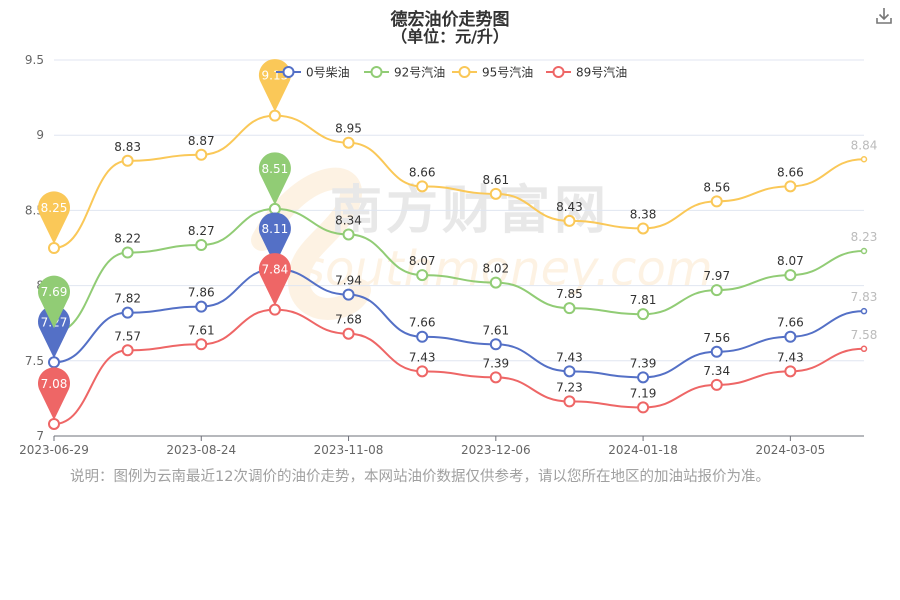 The height and width of the screenshot is (600, 900). What do you see at coordinates (40, 436) in the screenshot?
I see `y-tick-label: 7` at bounding box center [40, 436].